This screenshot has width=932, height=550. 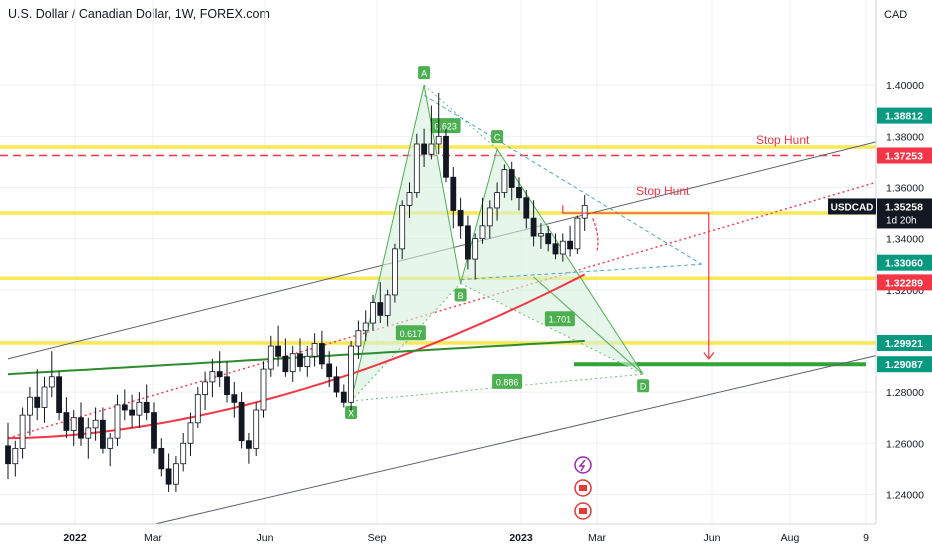 I want to click on price-badge-label: 1.38812, so click(x=904, y=117).